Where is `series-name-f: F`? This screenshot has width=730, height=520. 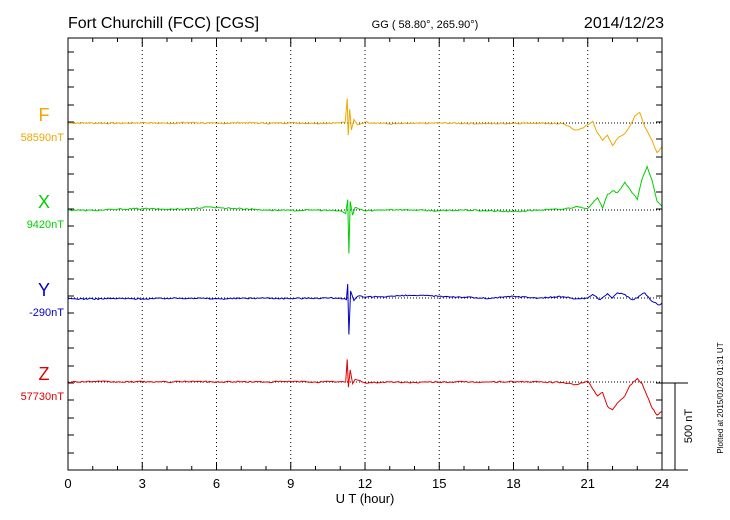 series-name-f: F is located at coordinates (44, 115).